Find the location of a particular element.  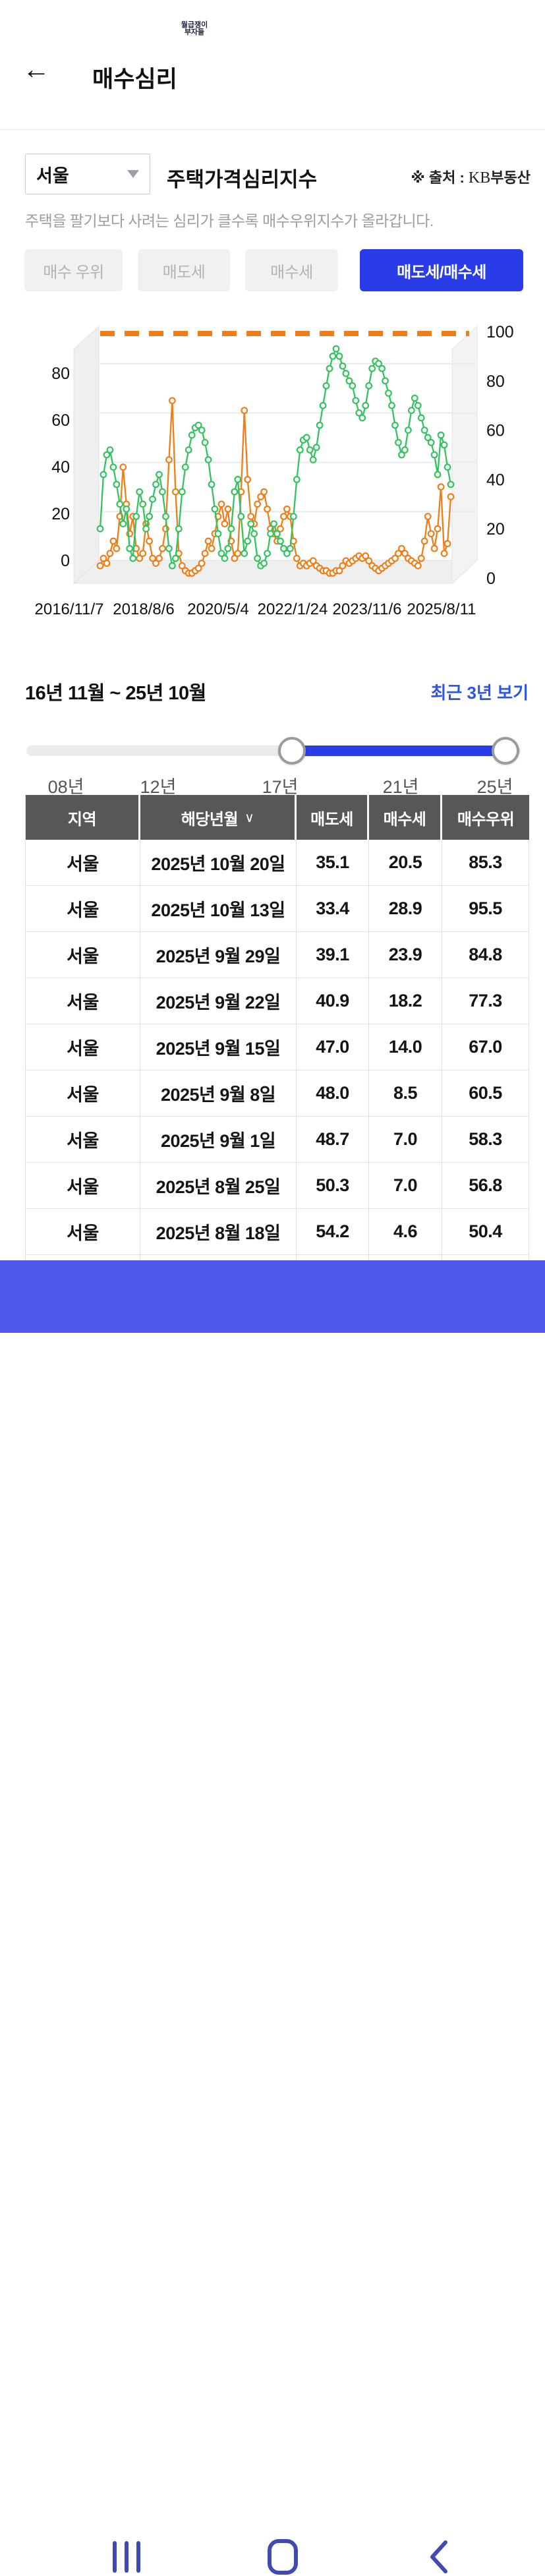

back-arrow-icon: ← is located at coordinates (36, 68).